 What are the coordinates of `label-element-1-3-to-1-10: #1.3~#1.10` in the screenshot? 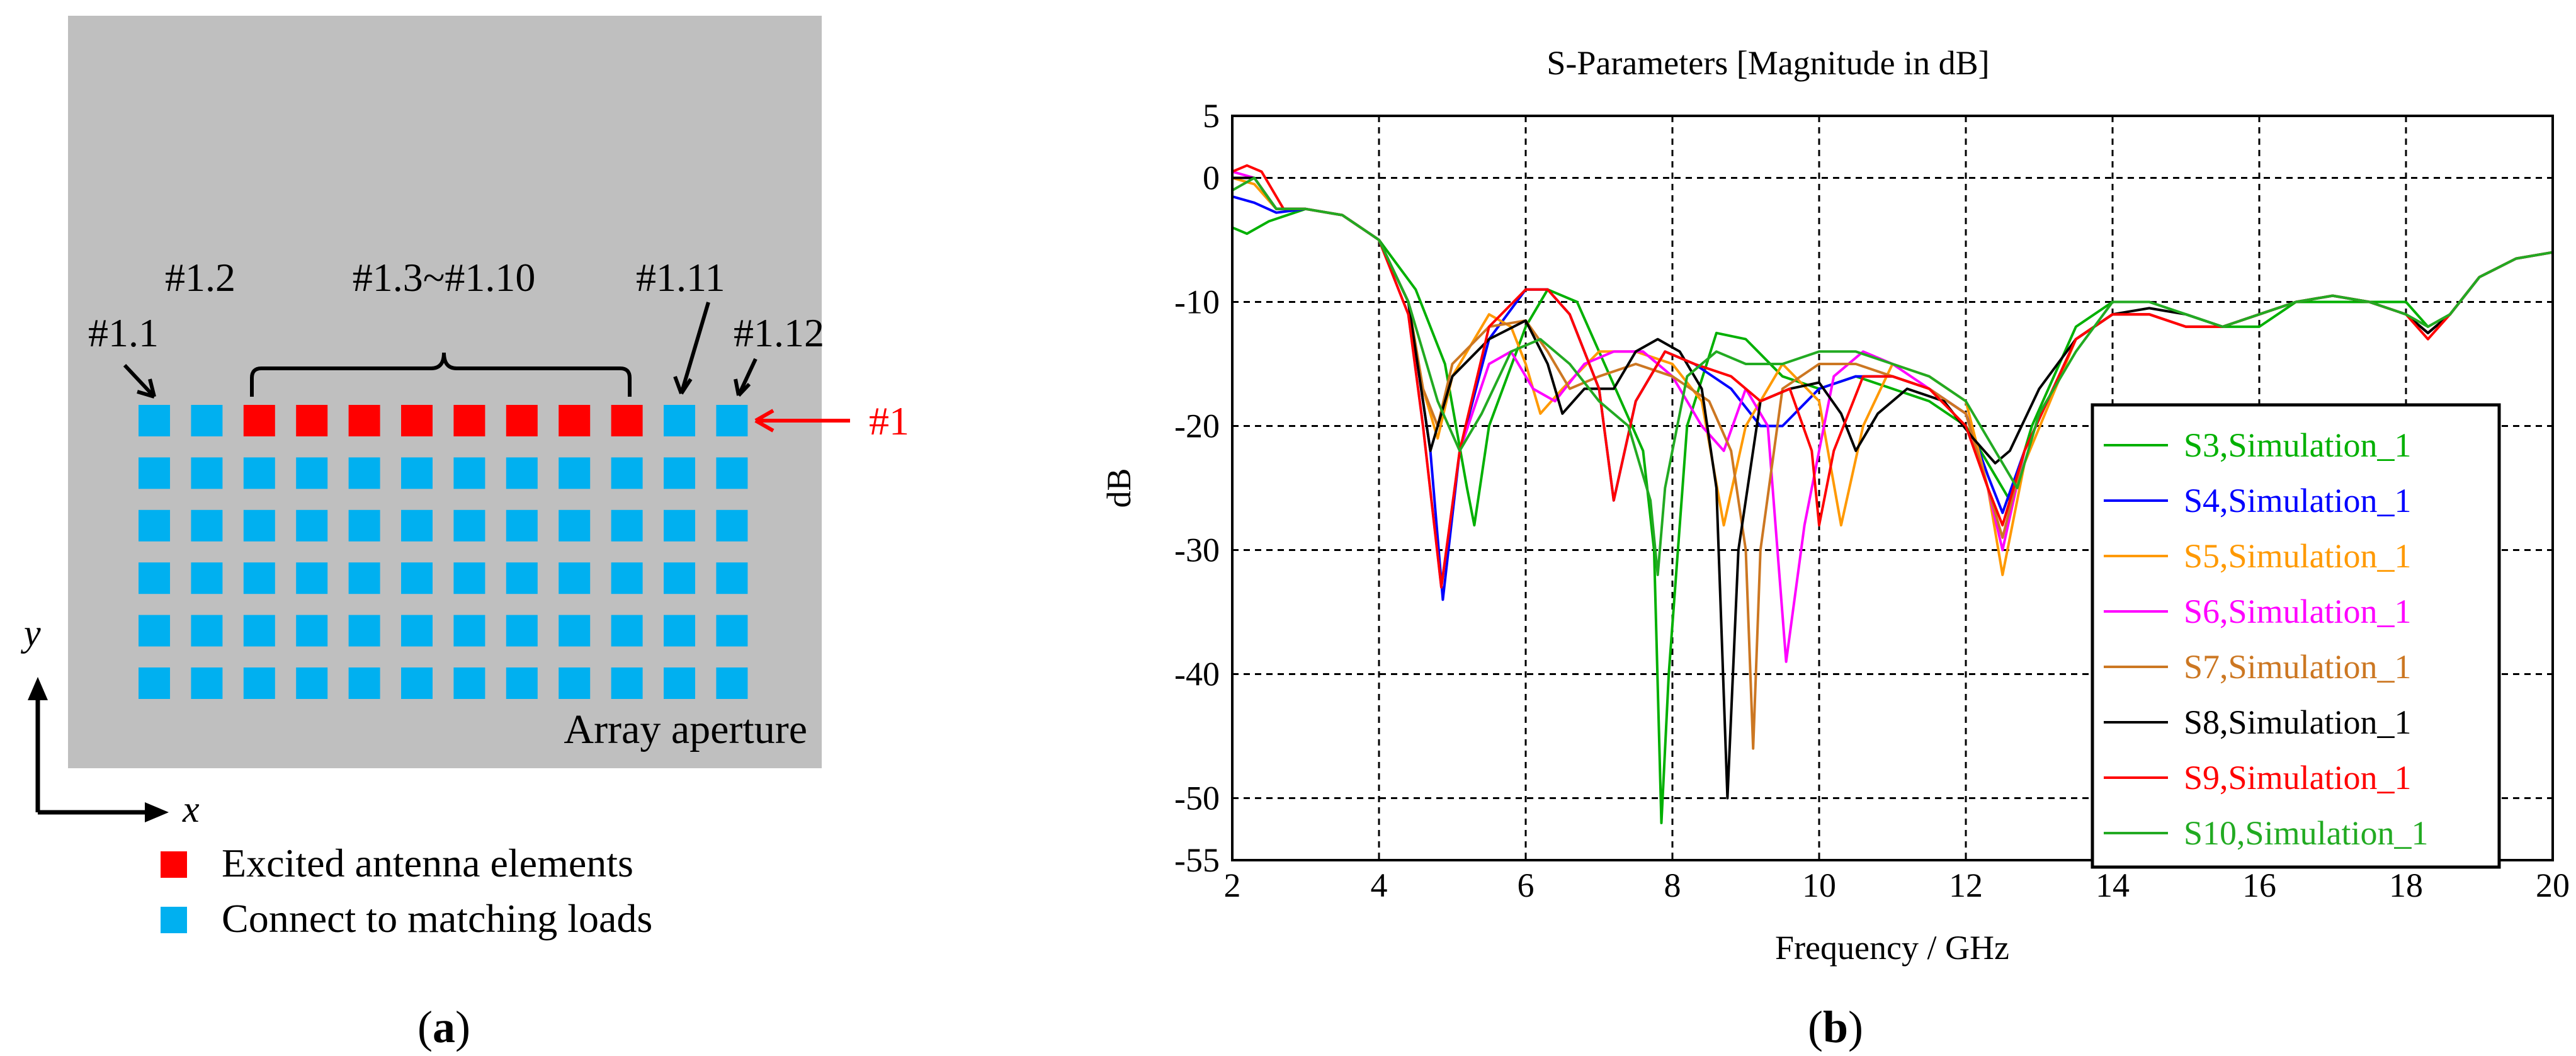 It's located at (444, 278).